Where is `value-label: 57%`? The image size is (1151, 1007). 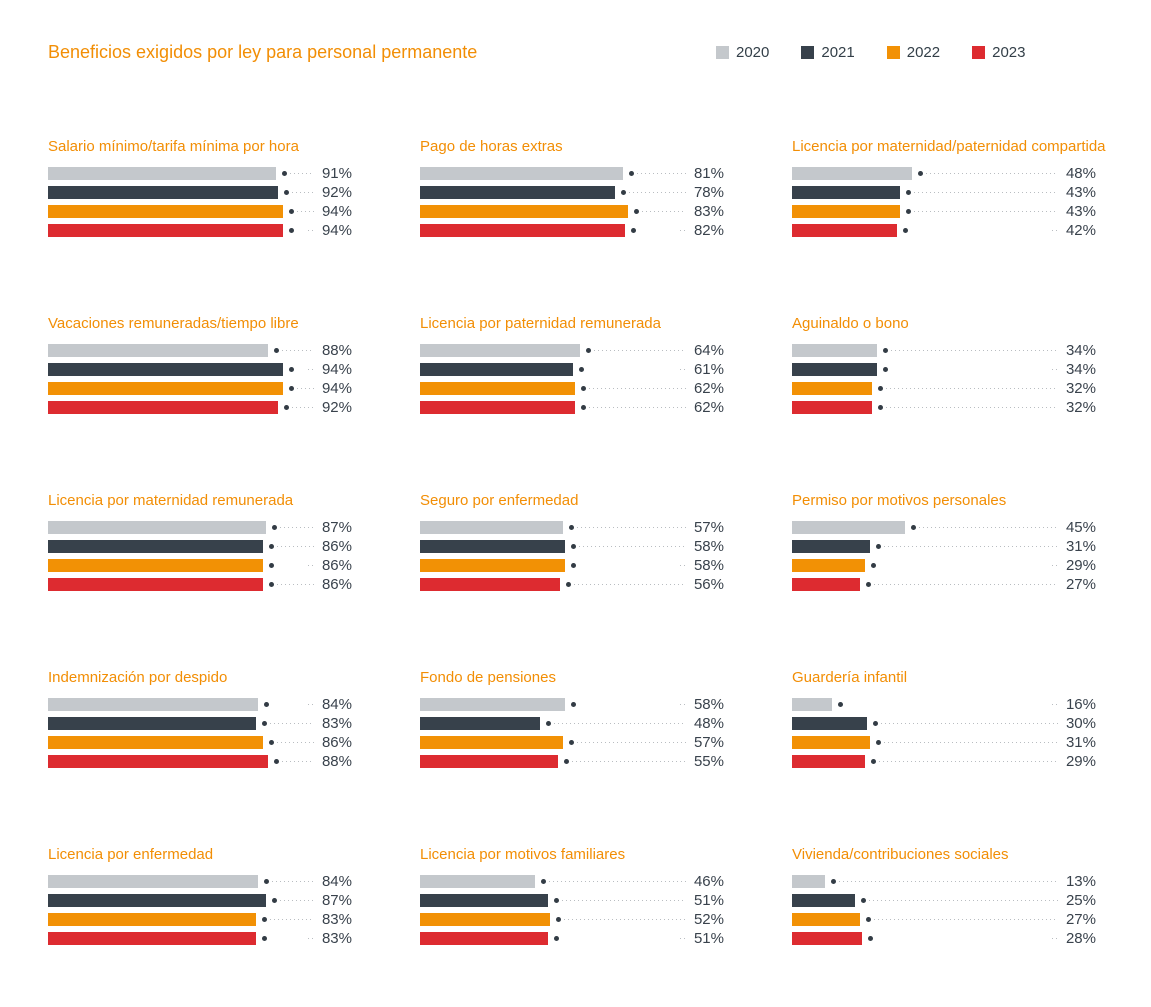
value-label: 57% is located at coordinates (708, 527).